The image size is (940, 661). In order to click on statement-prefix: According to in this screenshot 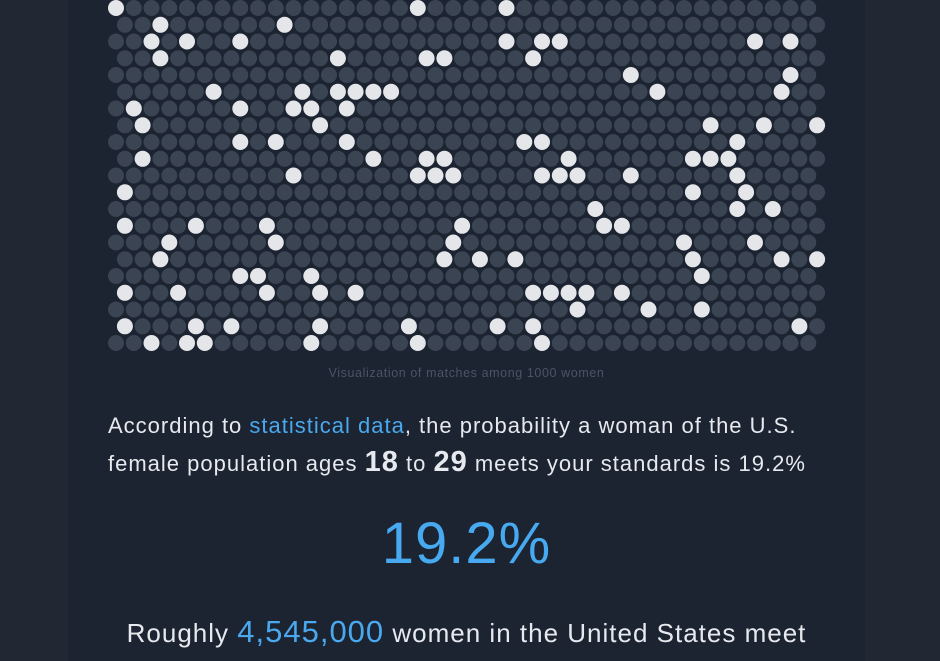, I will do `click(179, 425)`.